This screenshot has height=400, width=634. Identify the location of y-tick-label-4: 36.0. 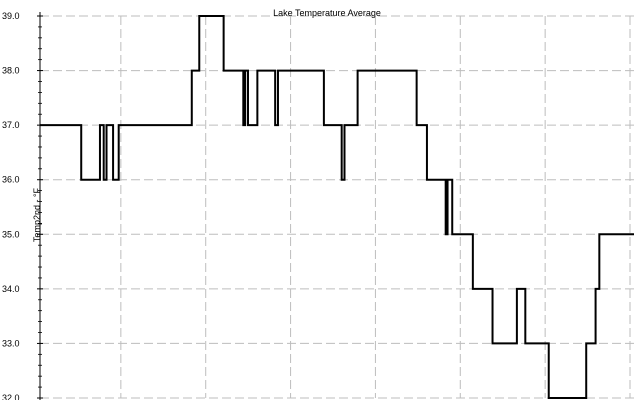
(11, 180).